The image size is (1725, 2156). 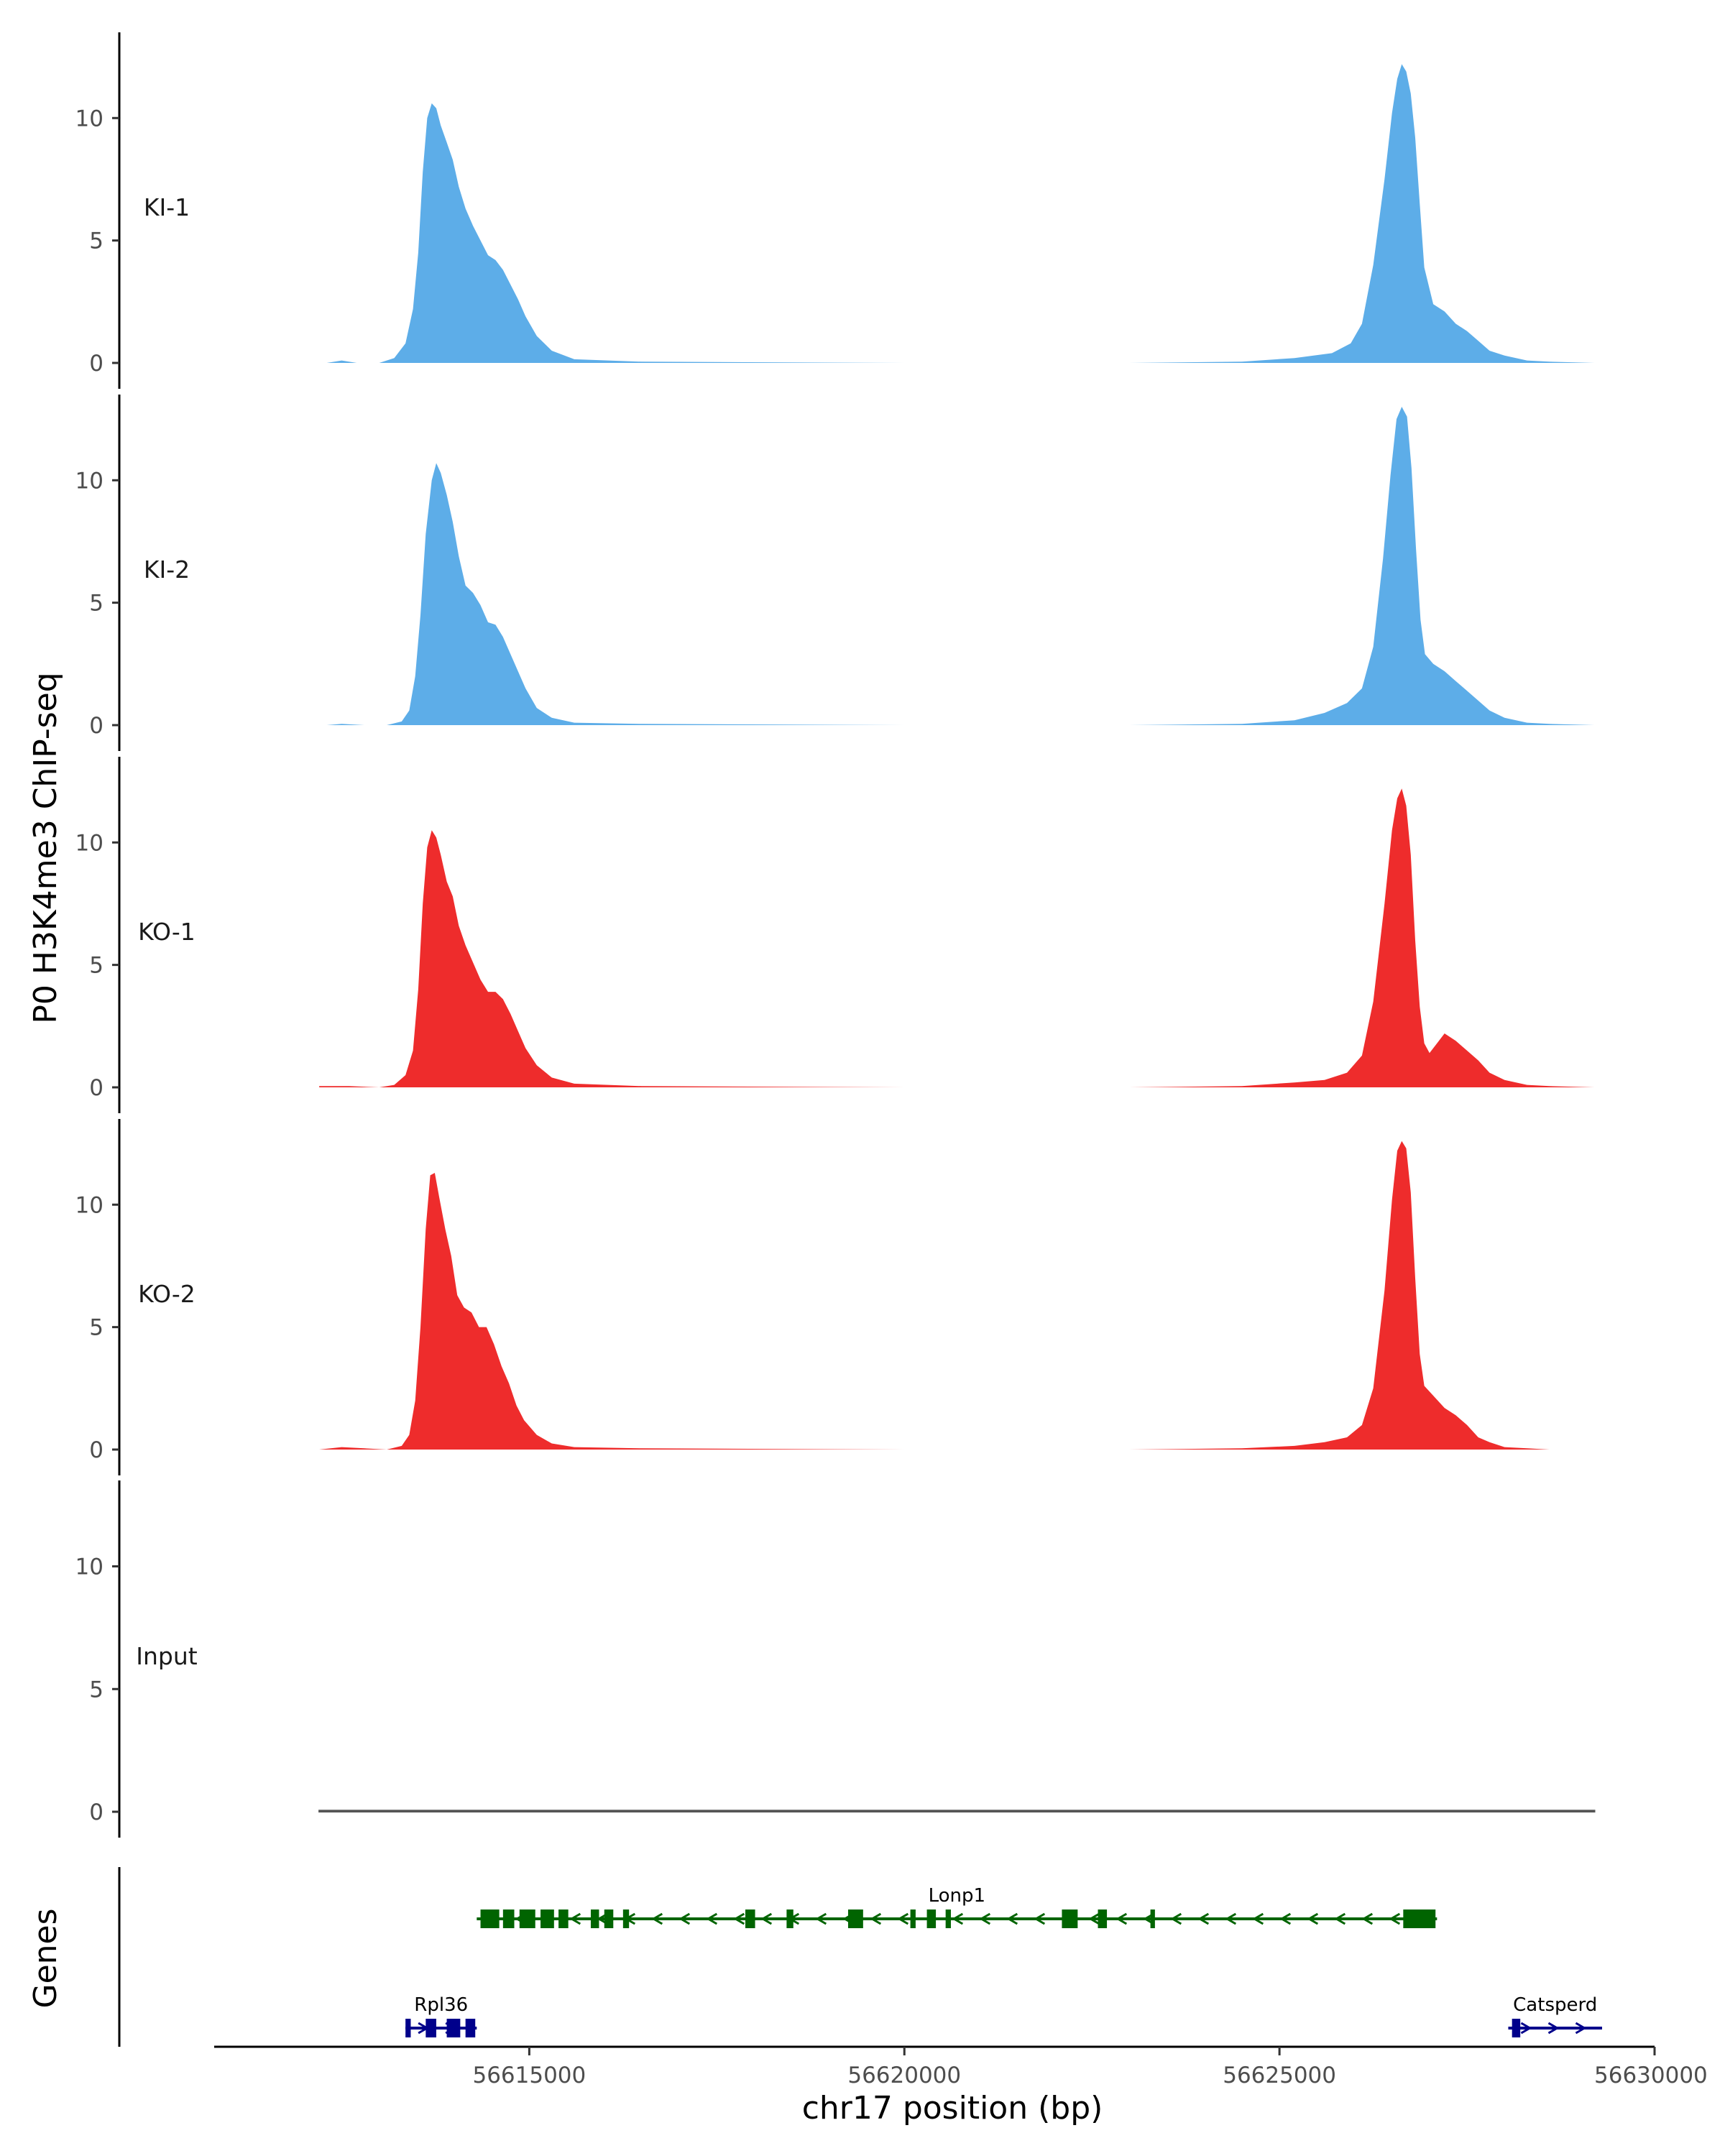 What do you see at coordinates (835, 1659) in the screenshot?
I see `track-input: 0 5 10 Input` at bounding box center [835, 1659].